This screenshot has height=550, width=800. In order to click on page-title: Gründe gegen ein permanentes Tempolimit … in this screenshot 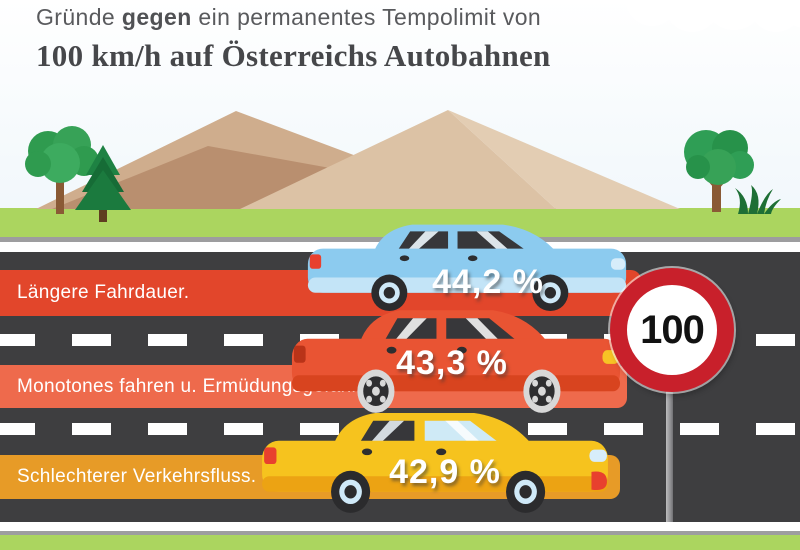, I will do `click(293, 39)`.